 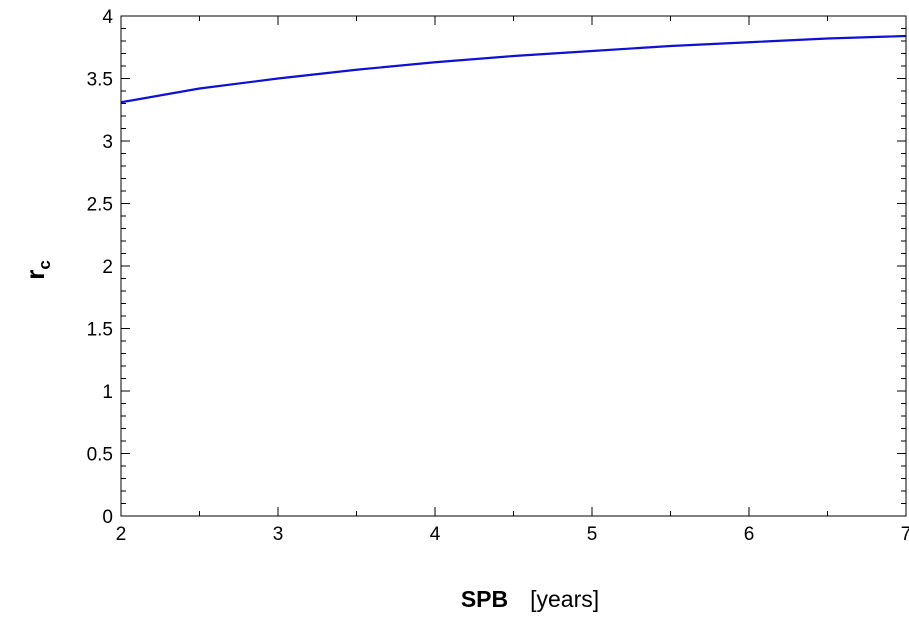 What do you see at coordinates (107, 392) in the screenshot?
I see `y-tick-label: 1` at bounding box center [107, 392].